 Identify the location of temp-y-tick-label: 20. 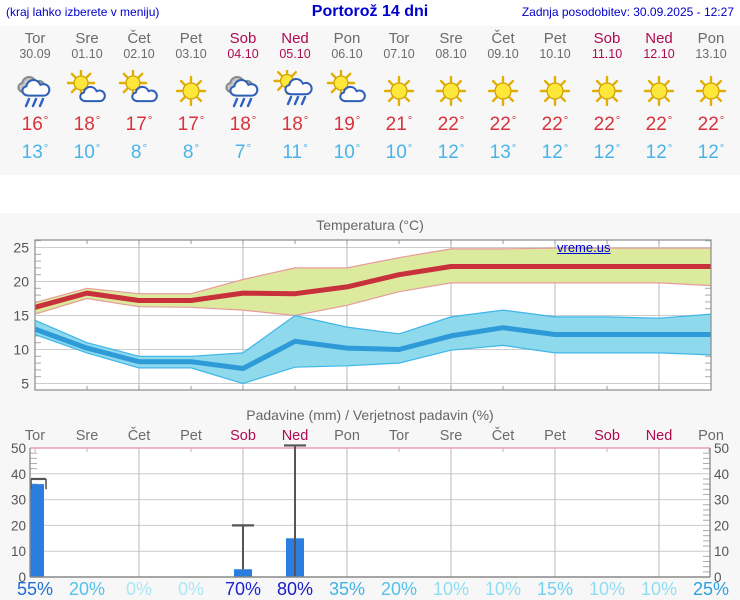
(21, 282).